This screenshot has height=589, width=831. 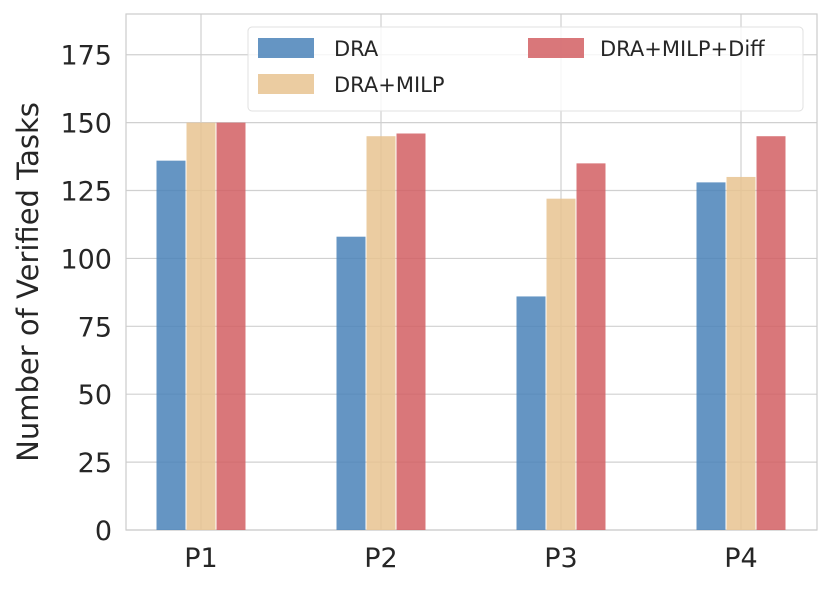 I want to click on bar-p1-dra, so click(x=171, y=345).